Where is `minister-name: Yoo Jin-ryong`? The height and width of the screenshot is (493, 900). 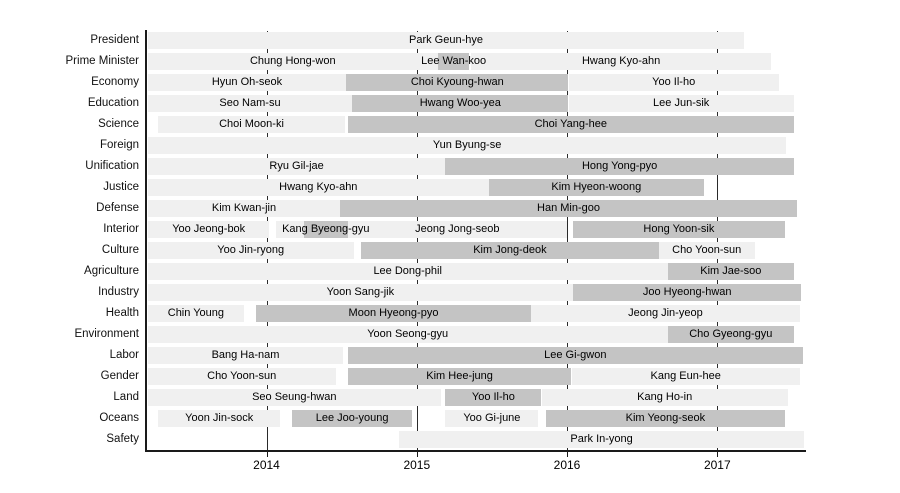
minister-name: Yoo Jin-ryong is located at coordinates (251, 250).